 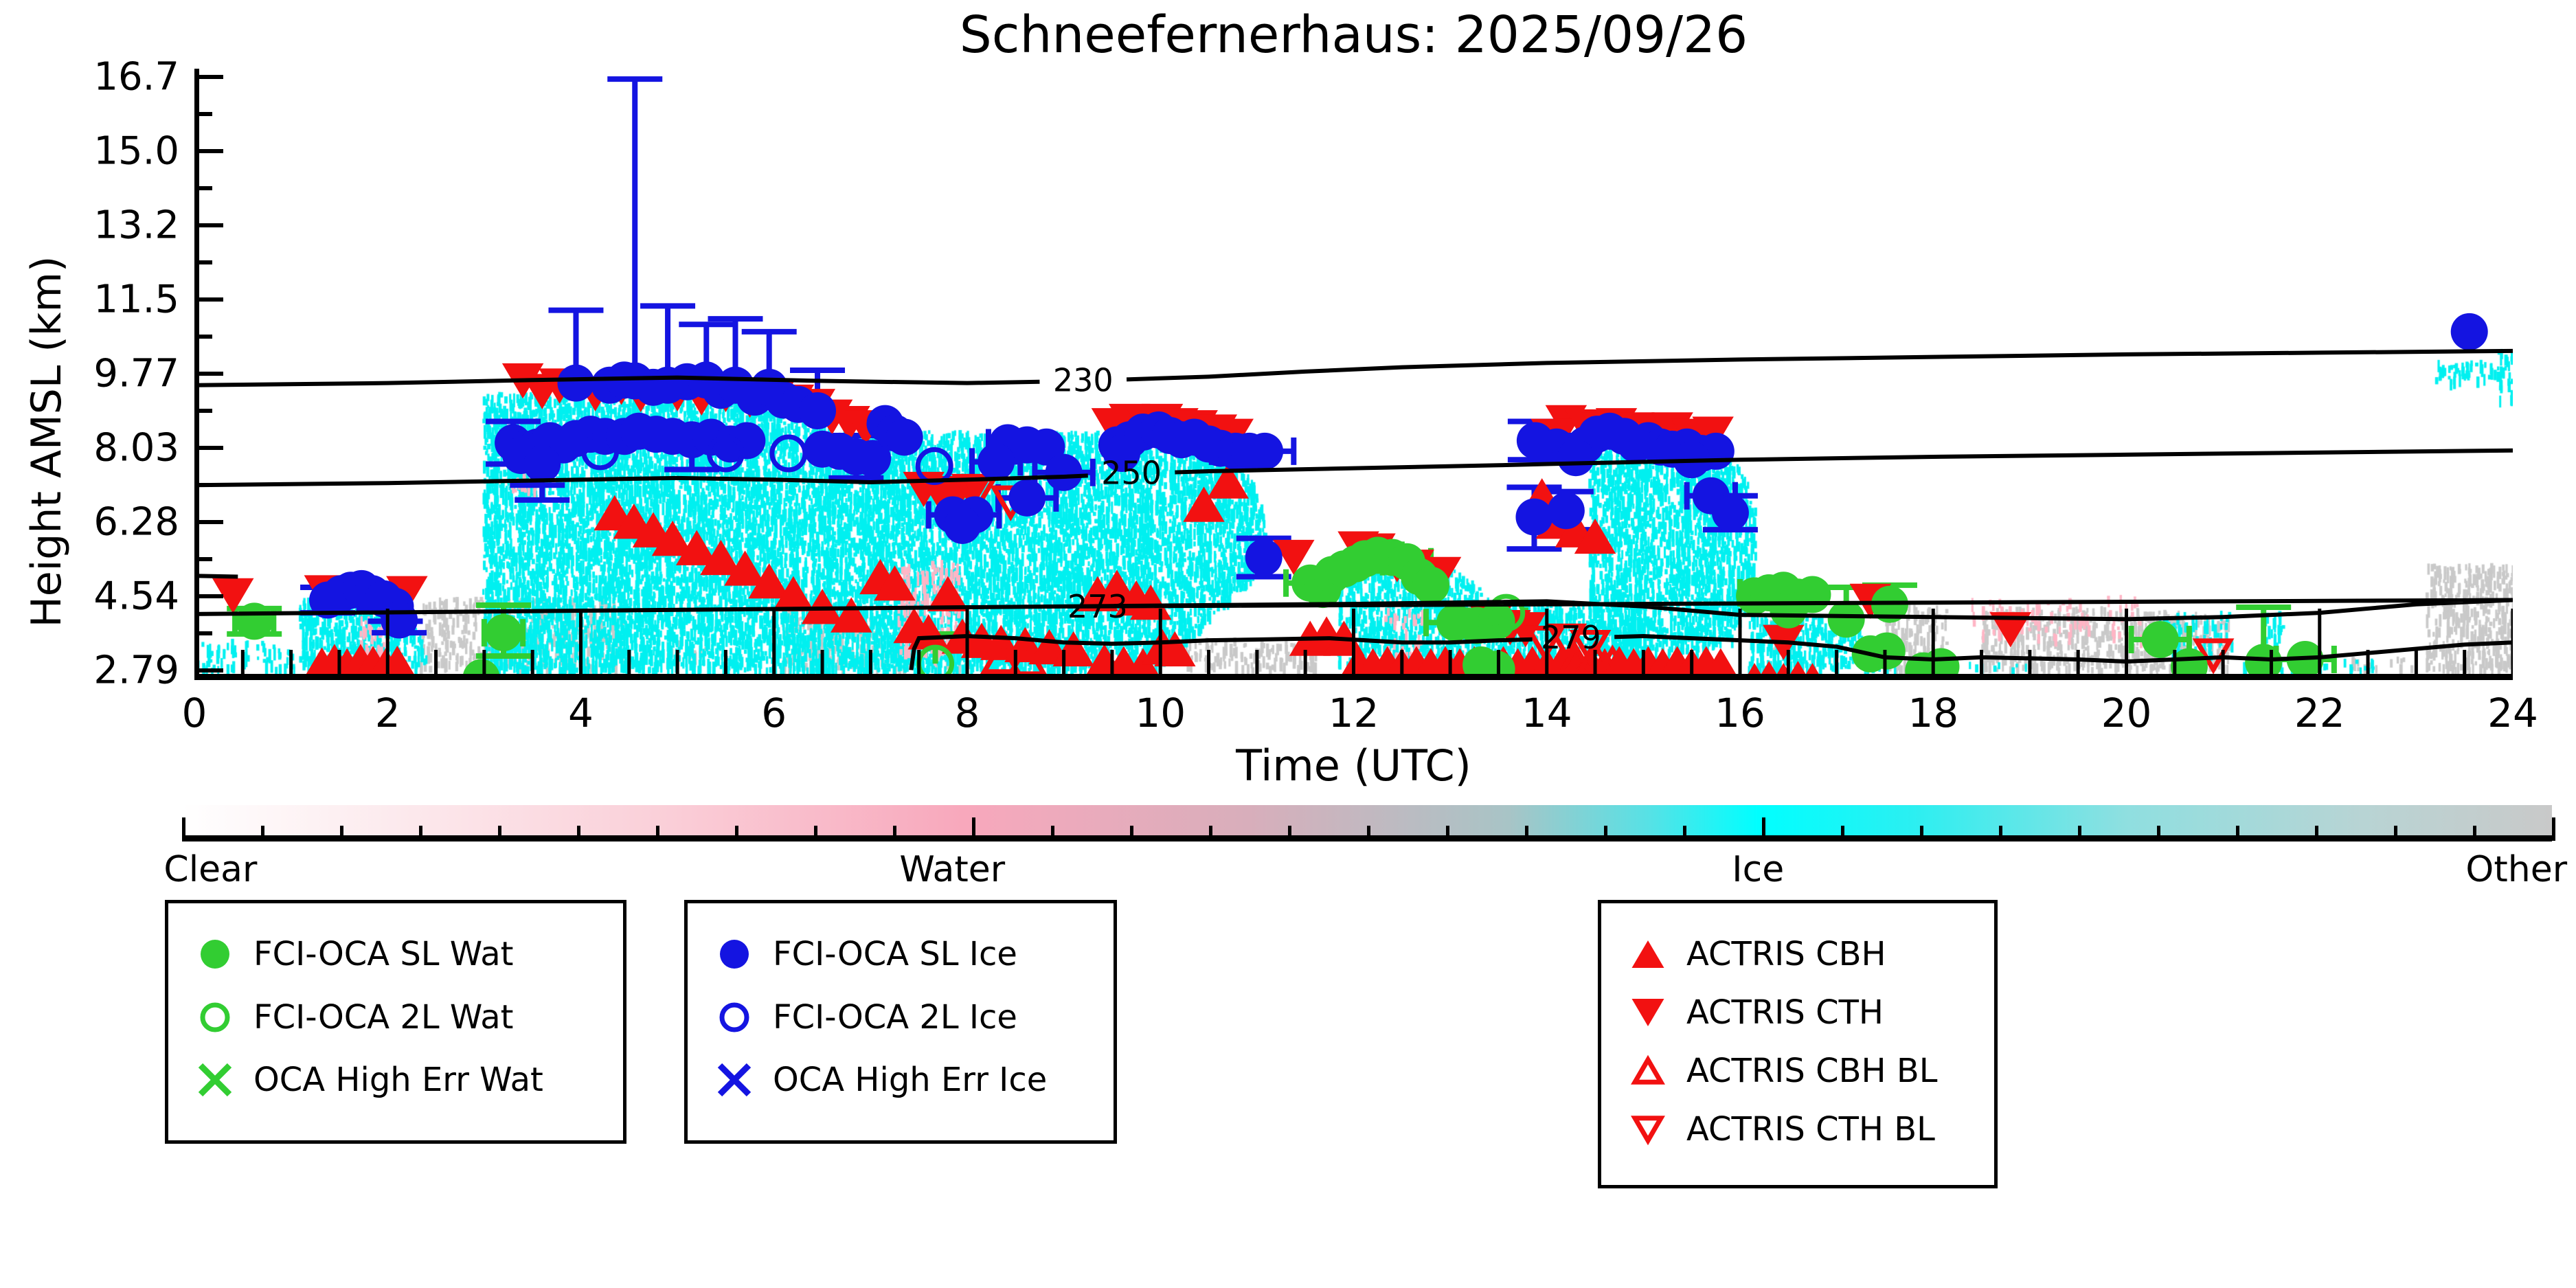 What do you see at coordinates (136, 596) in the screenshot?
I see `y-tick-4.54: 4.54` at bounding box center [136, 596].